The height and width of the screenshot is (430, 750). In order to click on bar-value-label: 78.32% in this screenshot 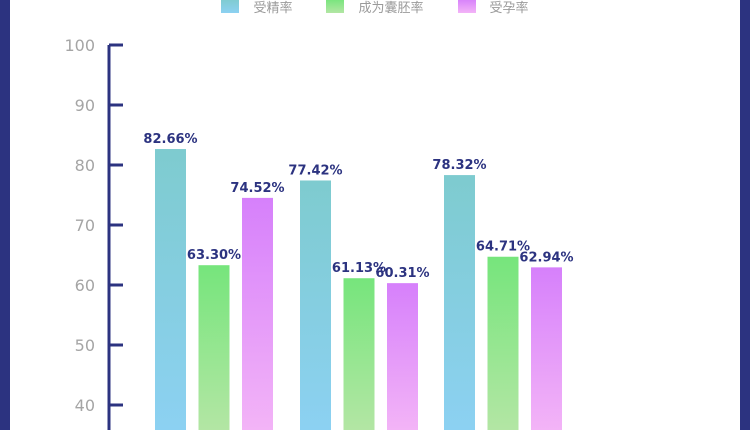, I will do `click(459, 165)`.